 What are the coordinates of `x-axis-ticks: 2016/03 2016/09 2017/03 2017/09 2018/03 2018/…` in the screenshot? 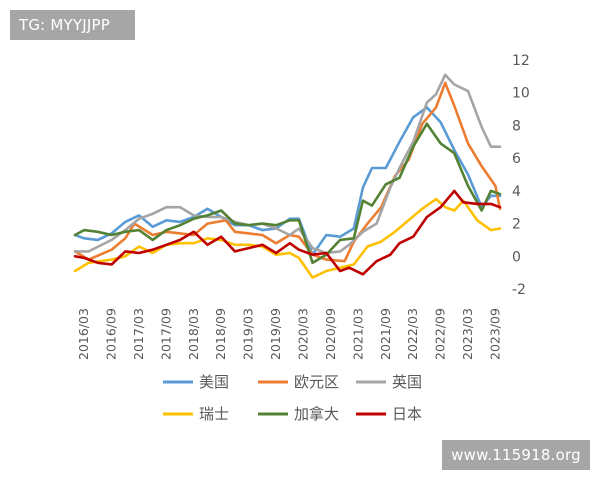 It's located at (289, 334).